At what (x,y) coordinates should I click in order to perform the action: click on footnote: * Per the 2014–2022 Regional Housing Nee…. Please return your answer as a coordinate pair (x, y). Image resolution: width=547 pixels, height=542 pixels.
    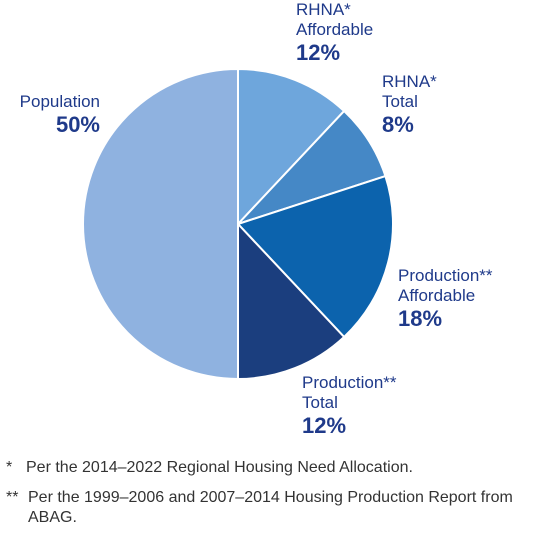
    Looking at the image, I should click on (276, 468).